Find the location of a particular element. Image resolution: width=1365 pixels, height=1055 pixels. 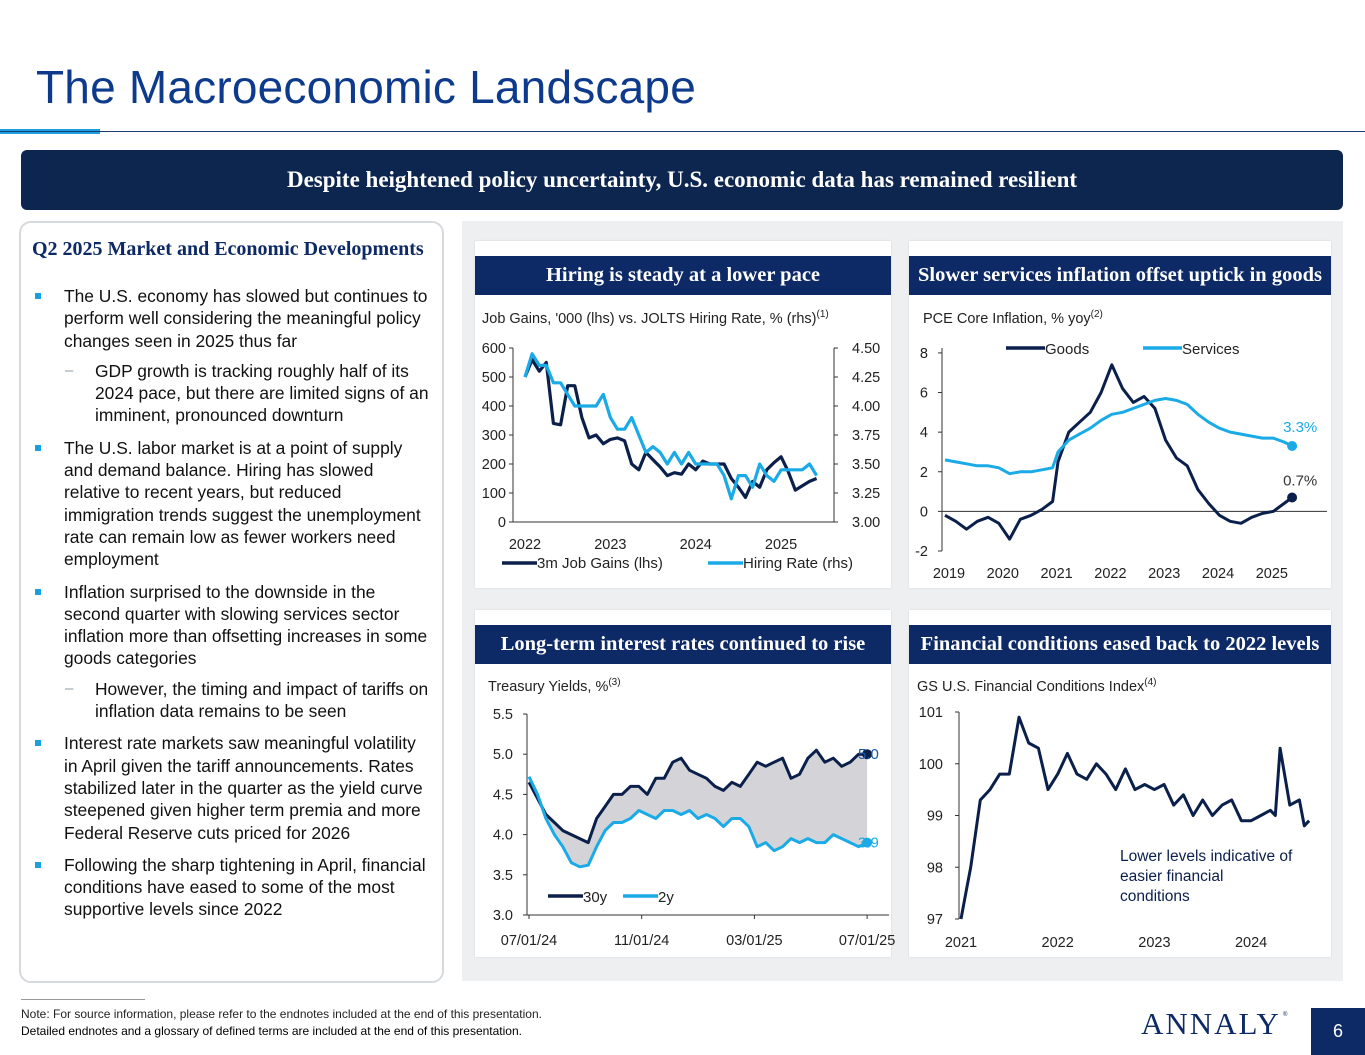

chart-treasury-subtitle-sup: (3) is located at coordinates (614, 682).